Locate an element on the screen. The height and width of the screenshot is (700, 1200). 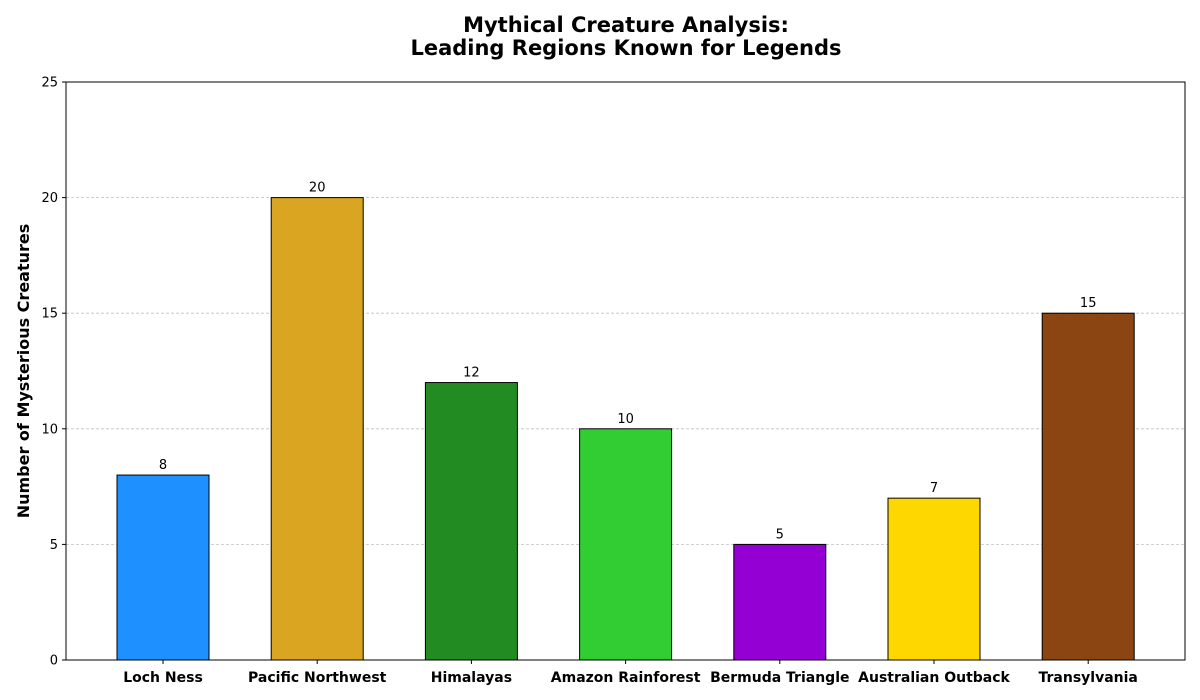
bar-value-label-transylvania: 15 is located at coordinates (1088, 303).